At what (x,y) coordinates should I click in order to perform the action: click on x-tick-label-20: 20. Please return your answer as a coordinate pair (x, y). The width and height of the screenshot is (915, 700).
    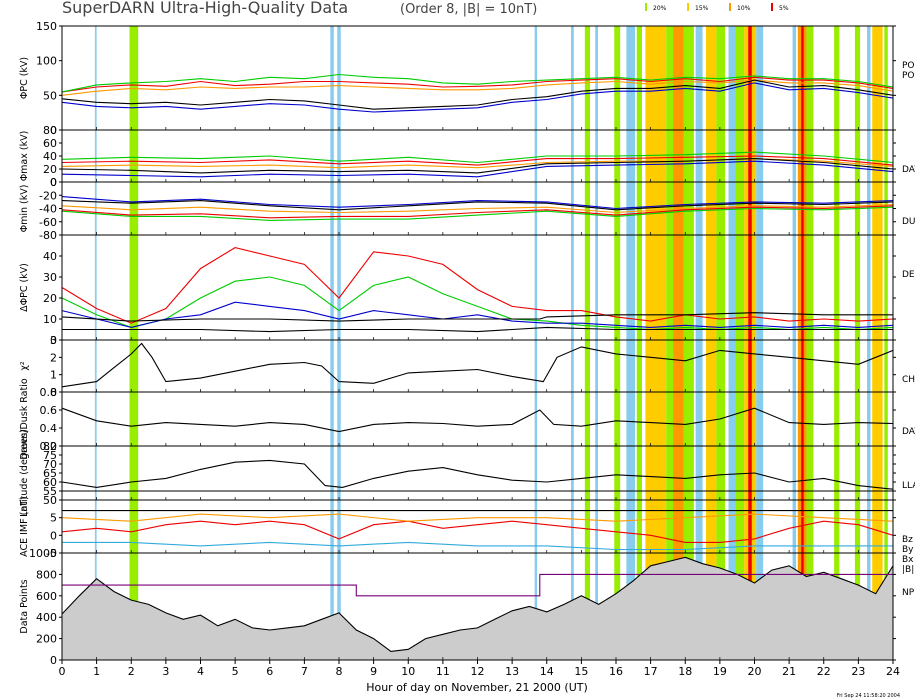
    Looking at the image, I should click on (755, 671).